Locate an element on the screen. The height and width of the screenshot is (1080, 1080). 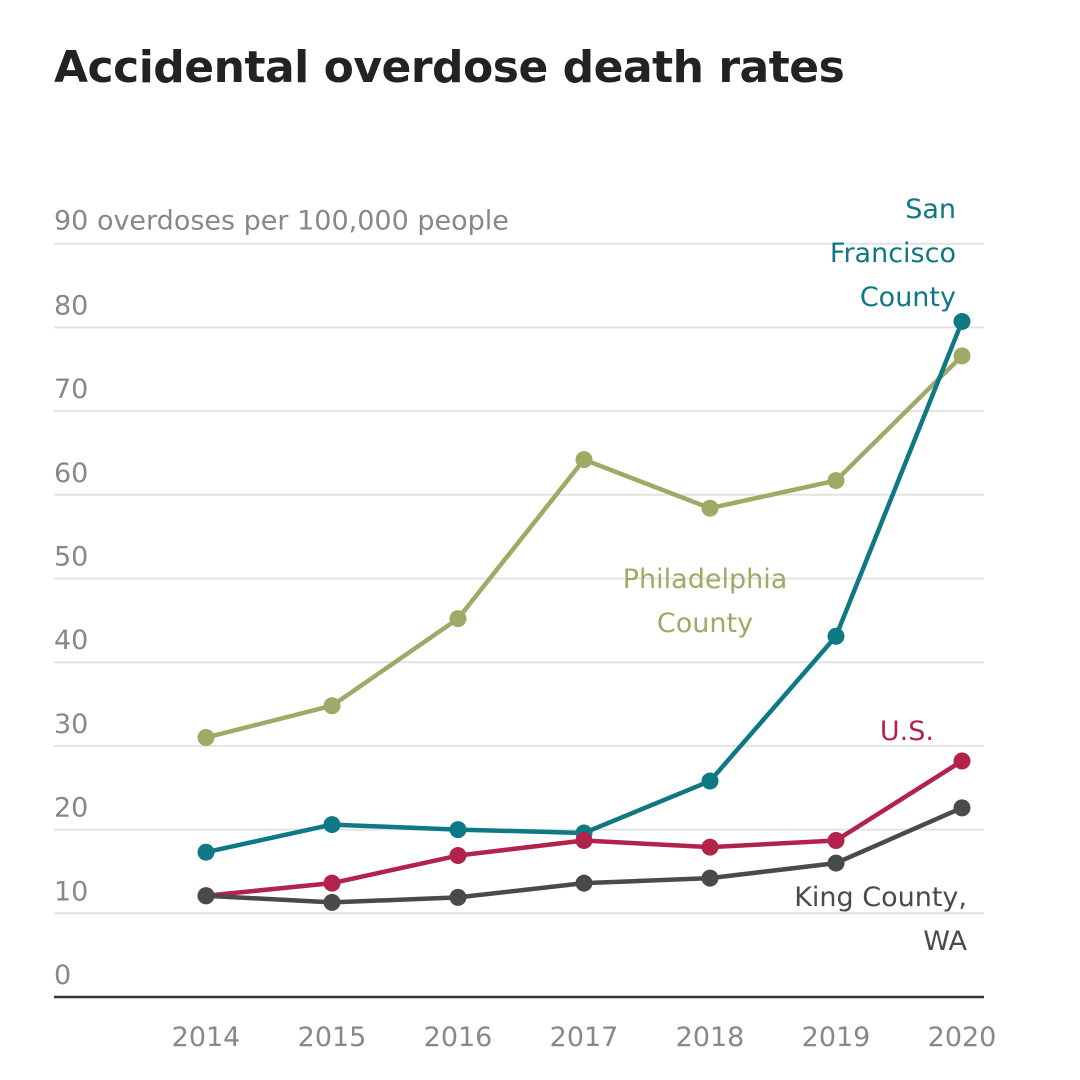
y-tick-label: 50 is located at coordinates (71, 557).